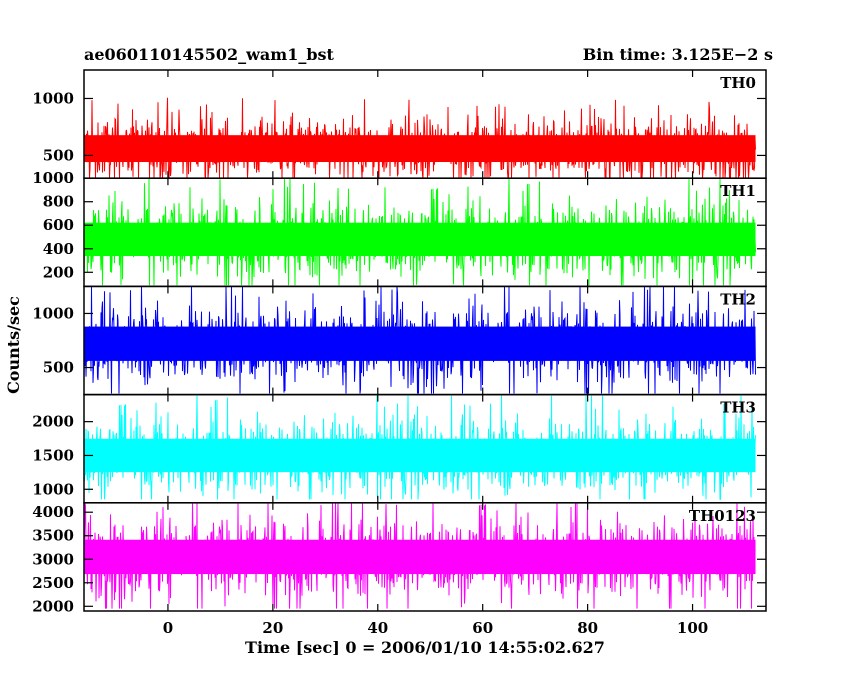  I want to click on panel-label-th0: TH0, so click(738, 83).